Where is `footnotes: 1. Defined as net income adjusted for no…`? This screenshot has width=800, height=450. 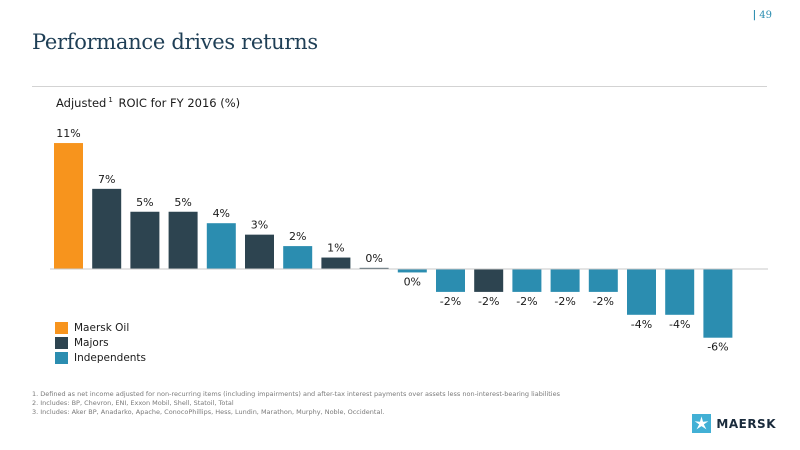 footnotes: 1. Defined as net income adjusted for no… is located at coordinates (296, 403).